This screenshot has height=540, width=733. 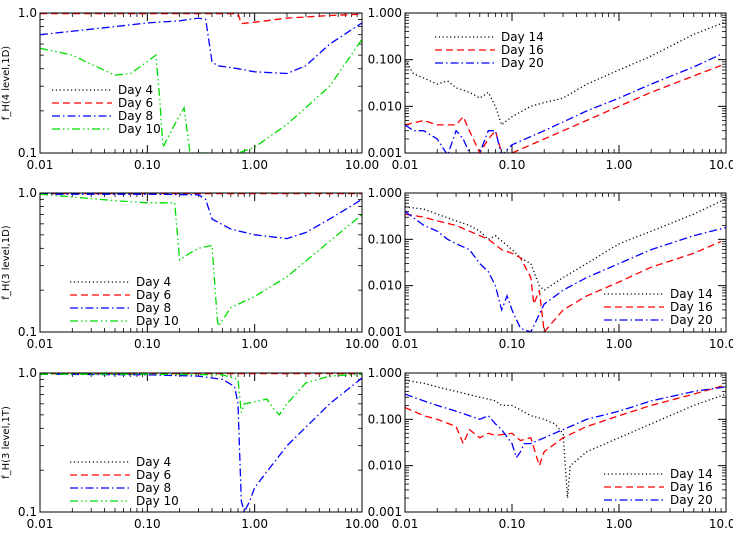 What do you see at coordinates (385, 332) in the screenshot?
I see `y-tick-label: 0.001` at bounding box center [385, 332].